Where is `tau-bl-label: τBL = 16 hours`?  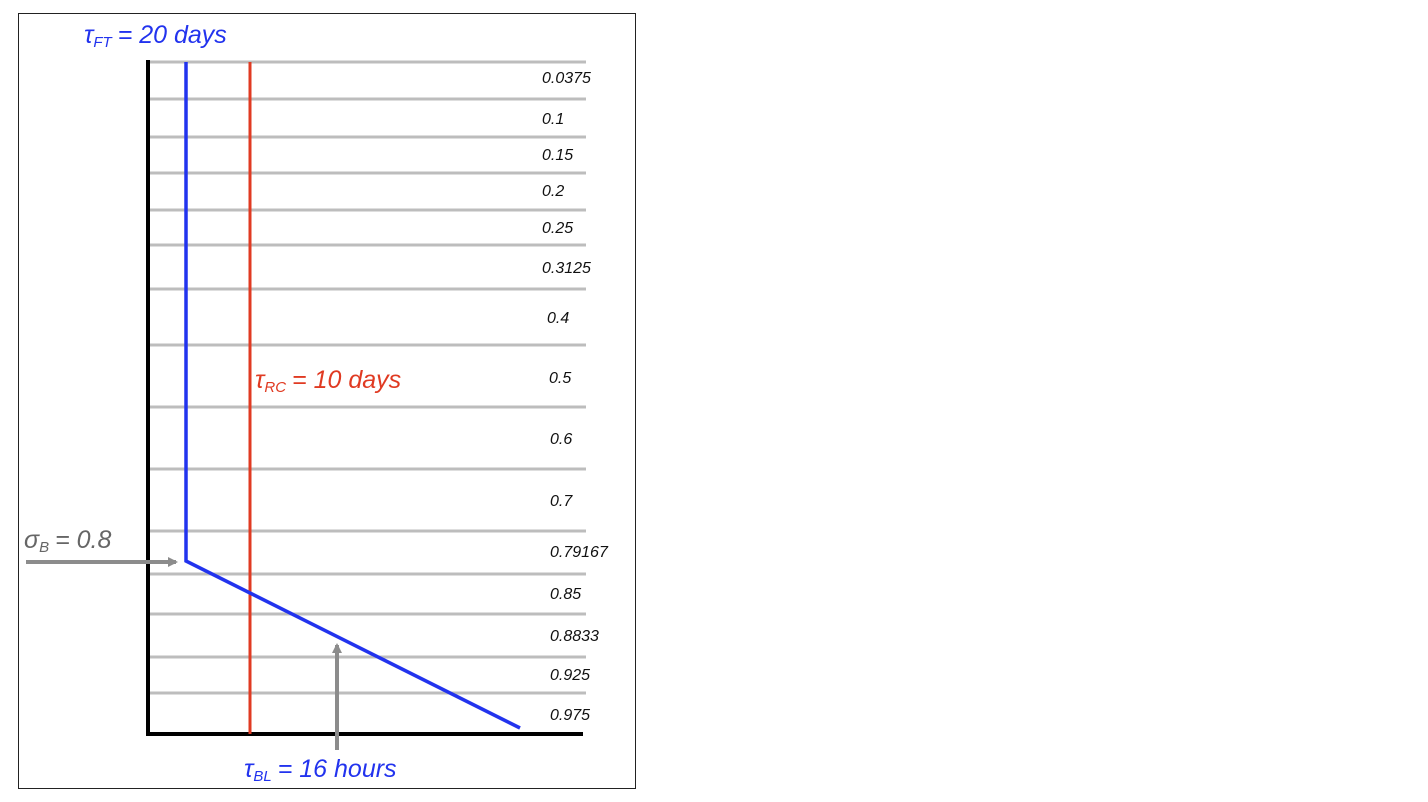 tau-bl-label: τBL = 16 hours is located at coordinates (320, 770).